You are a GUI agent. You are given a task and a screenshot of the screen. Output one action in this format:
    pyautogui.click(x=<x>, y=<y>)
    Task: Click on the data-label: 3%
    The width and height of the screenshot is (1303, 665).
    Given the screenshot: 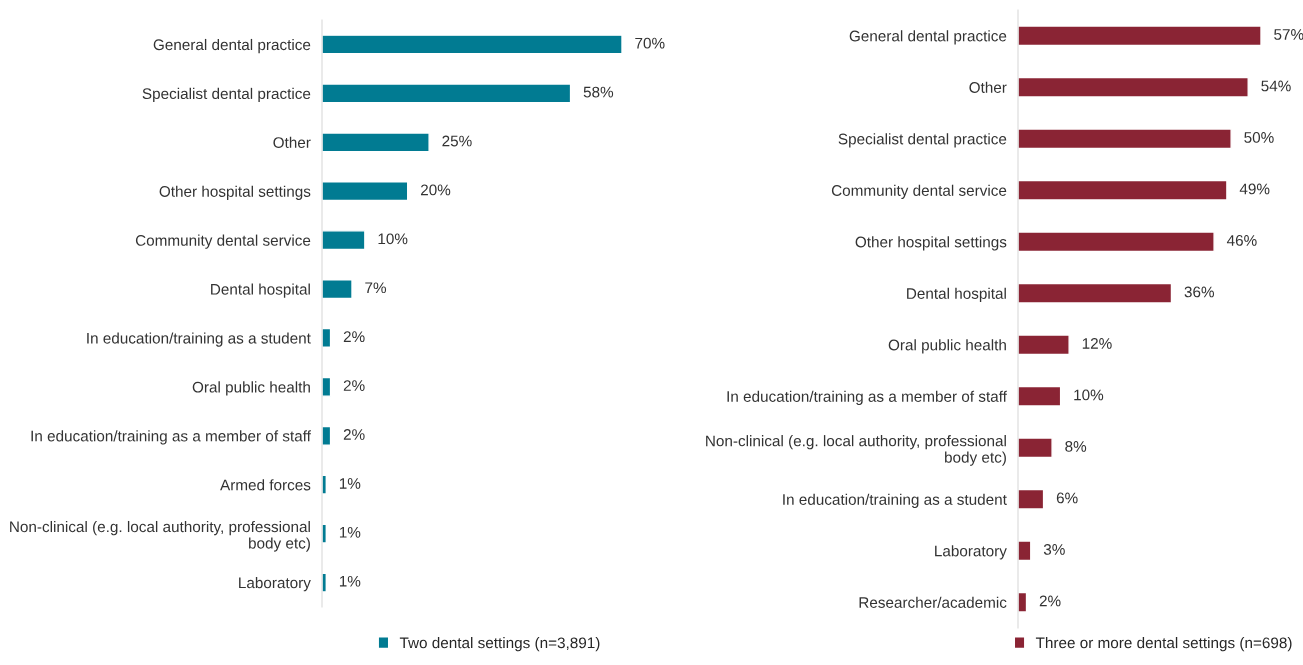 What is the action you would take?
    pyautogui.click(x=1054, y=549)
    